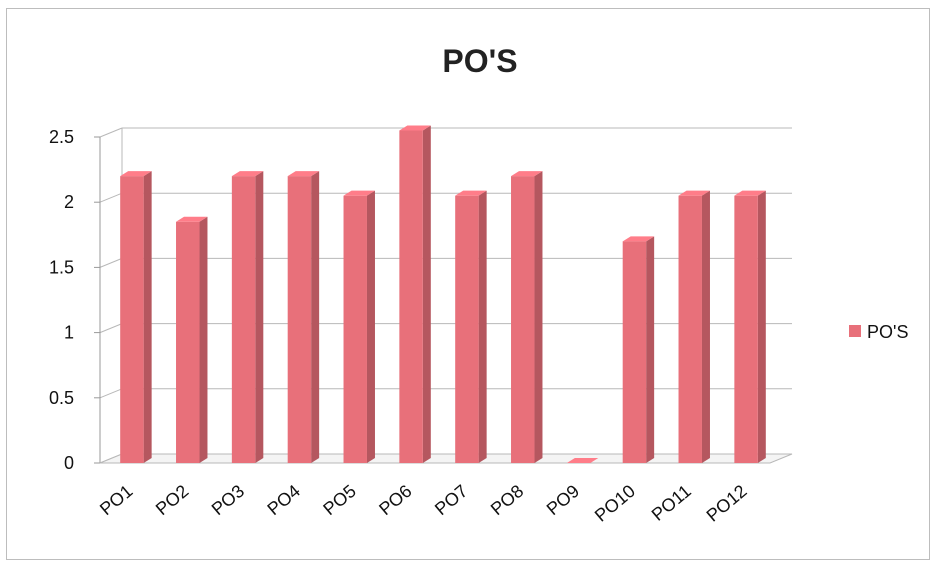  What do you see at coordinates (69, 333) in the screenshot?
I see `y-tick-label: 1` at bounding box center [69, 333].